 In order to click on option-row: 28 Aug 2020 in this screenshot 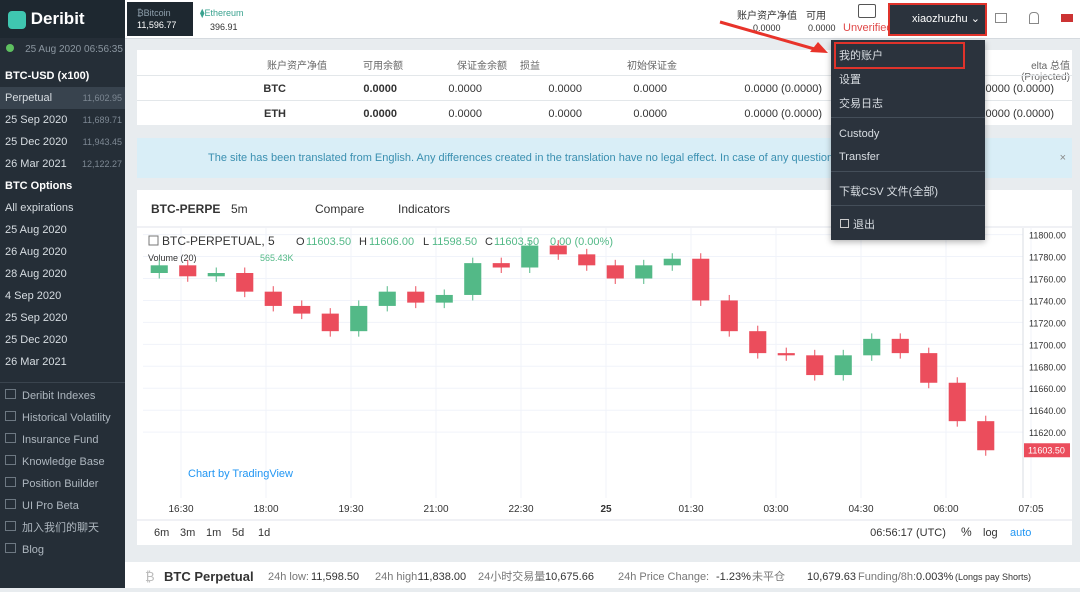, I will do `click(36, 274)`.